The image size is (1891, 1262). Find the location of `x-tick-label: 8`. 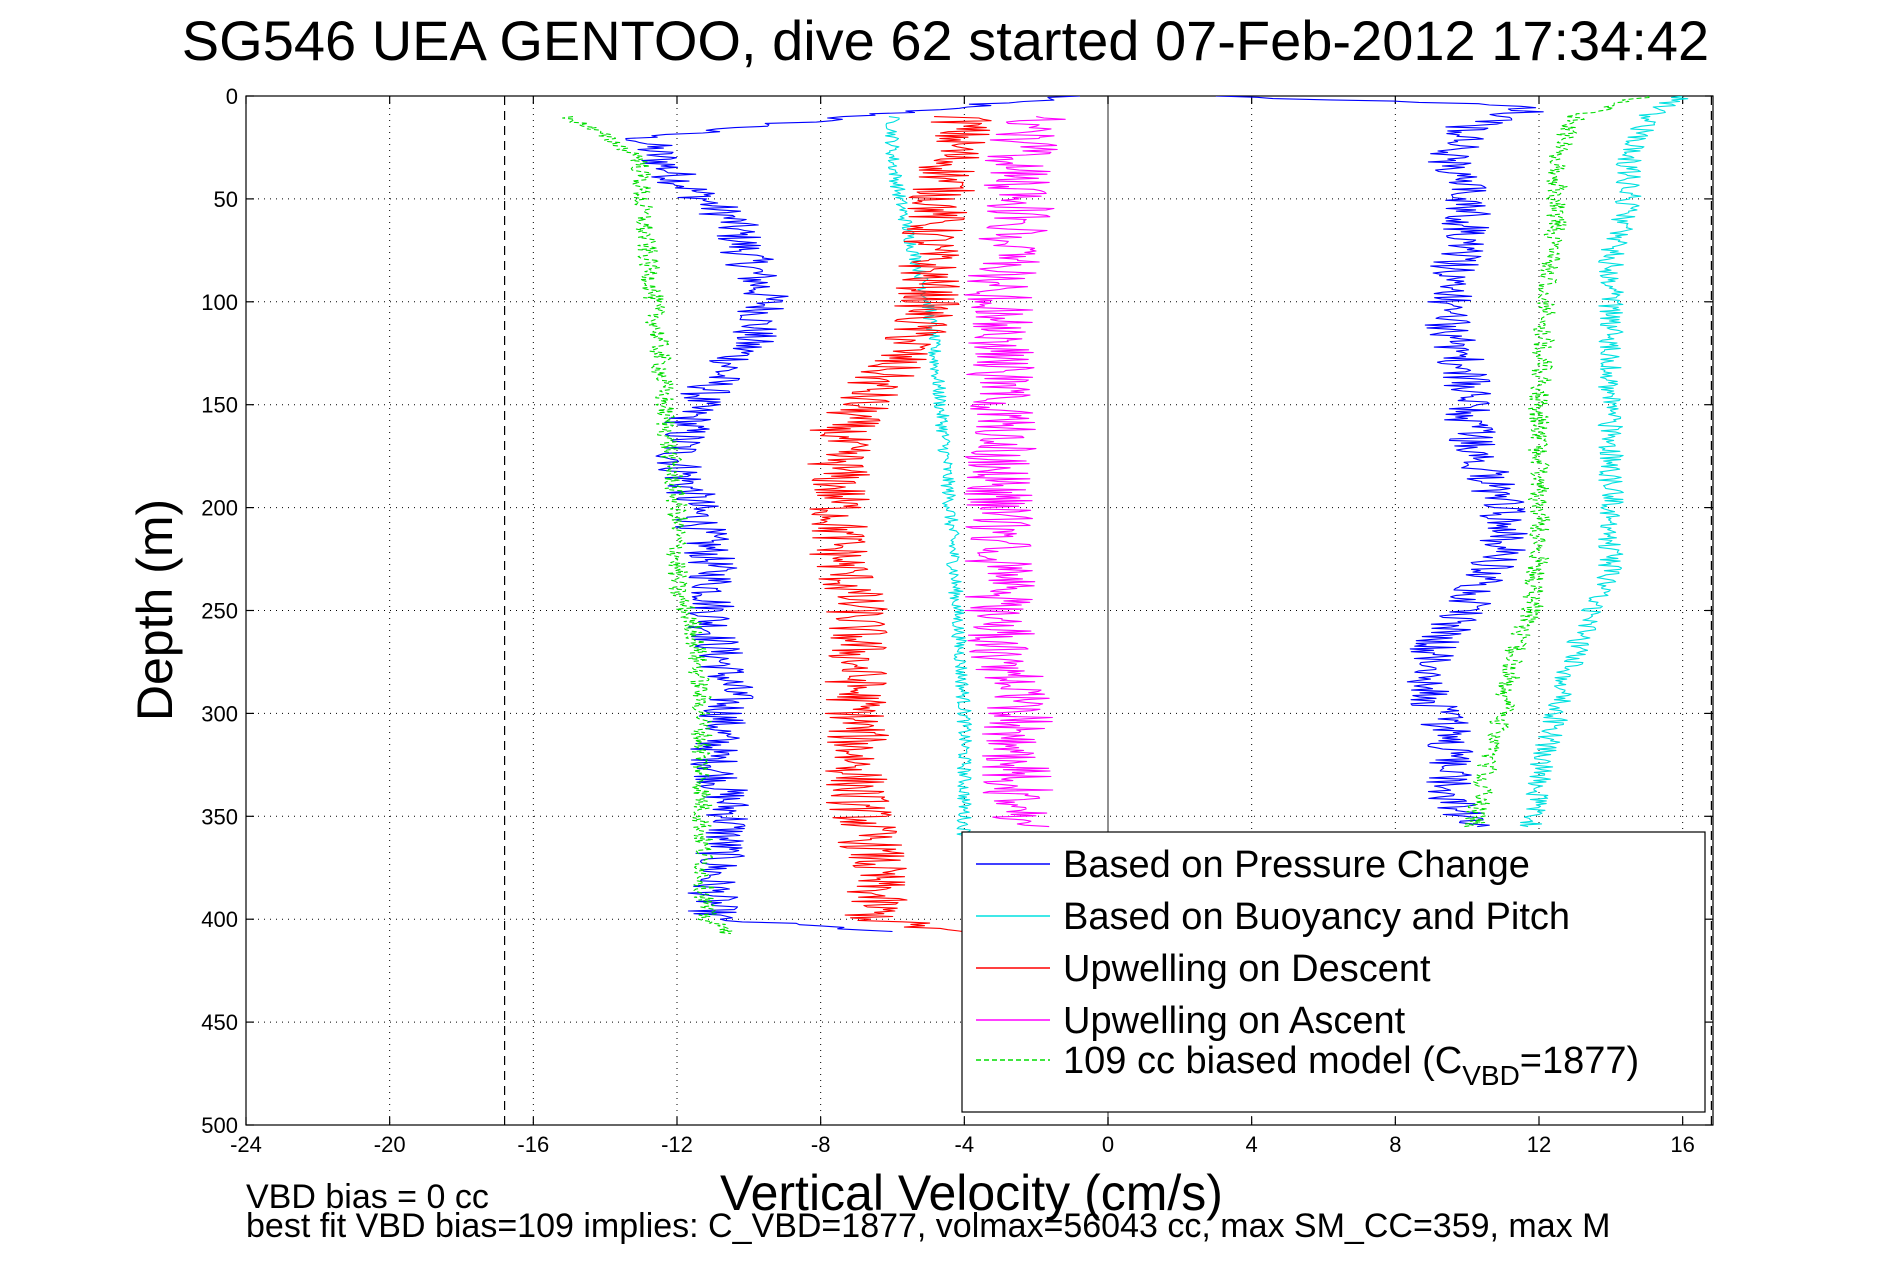

x-tick-label: 8 is located at coordinates (1395, 1144).